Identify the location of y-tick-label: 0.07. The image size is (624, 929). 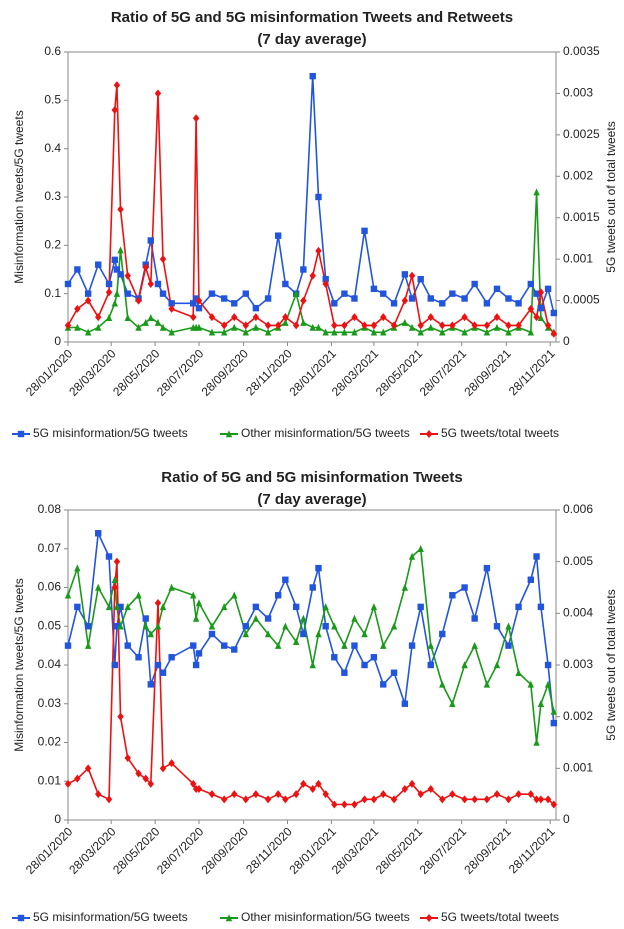
(50, 548).